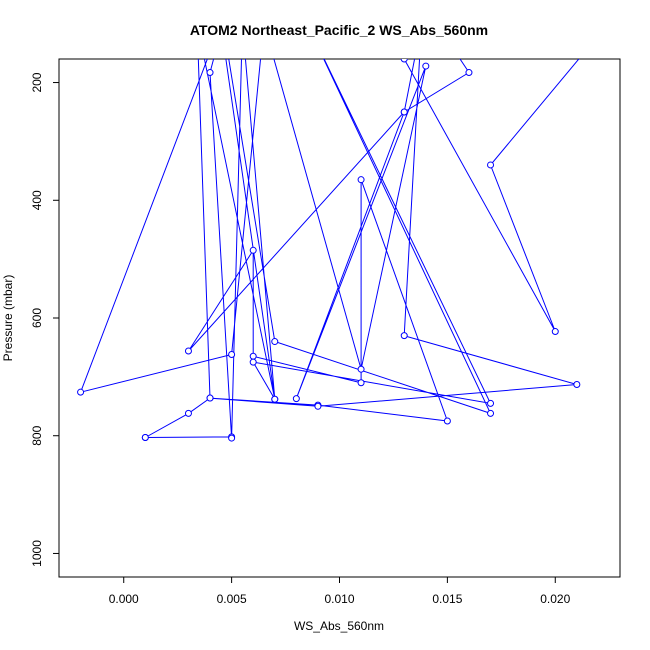  What do you see at coordinates (37, 435) in the screenshot?
I see `y-tick-label: 800` at bounding box center [37, 435].